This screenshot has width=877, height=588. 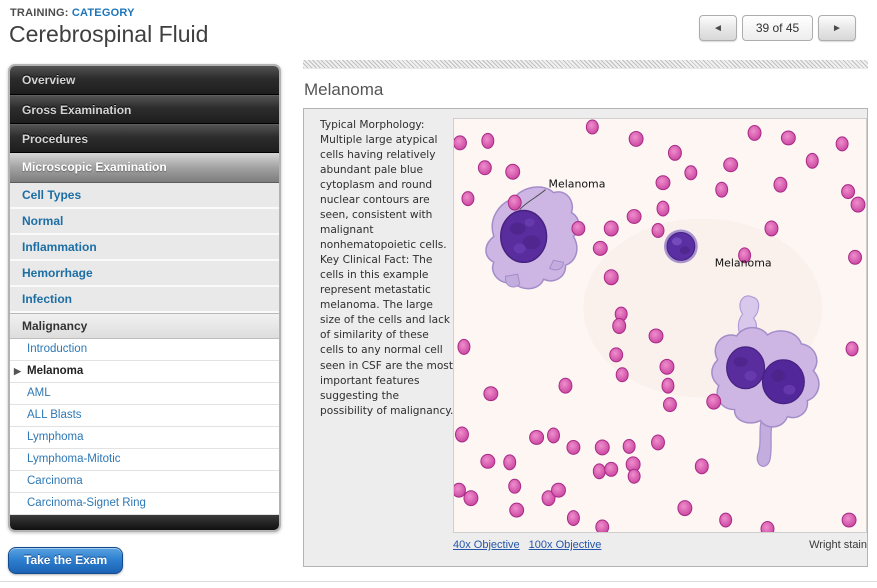 What do you see at coordinates (144, 482) in the screenshot?
I see `sidebar-item-carcinoma: Carcinoma` at bounding box center [144, 482].